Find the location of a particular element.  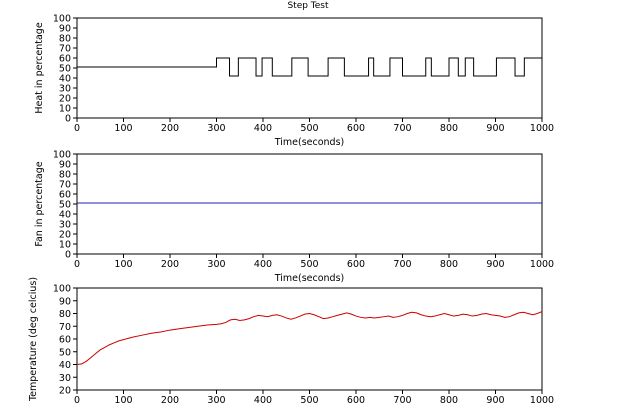

temperature-y-tick-label: 60 is located at coordinates (65, 340).